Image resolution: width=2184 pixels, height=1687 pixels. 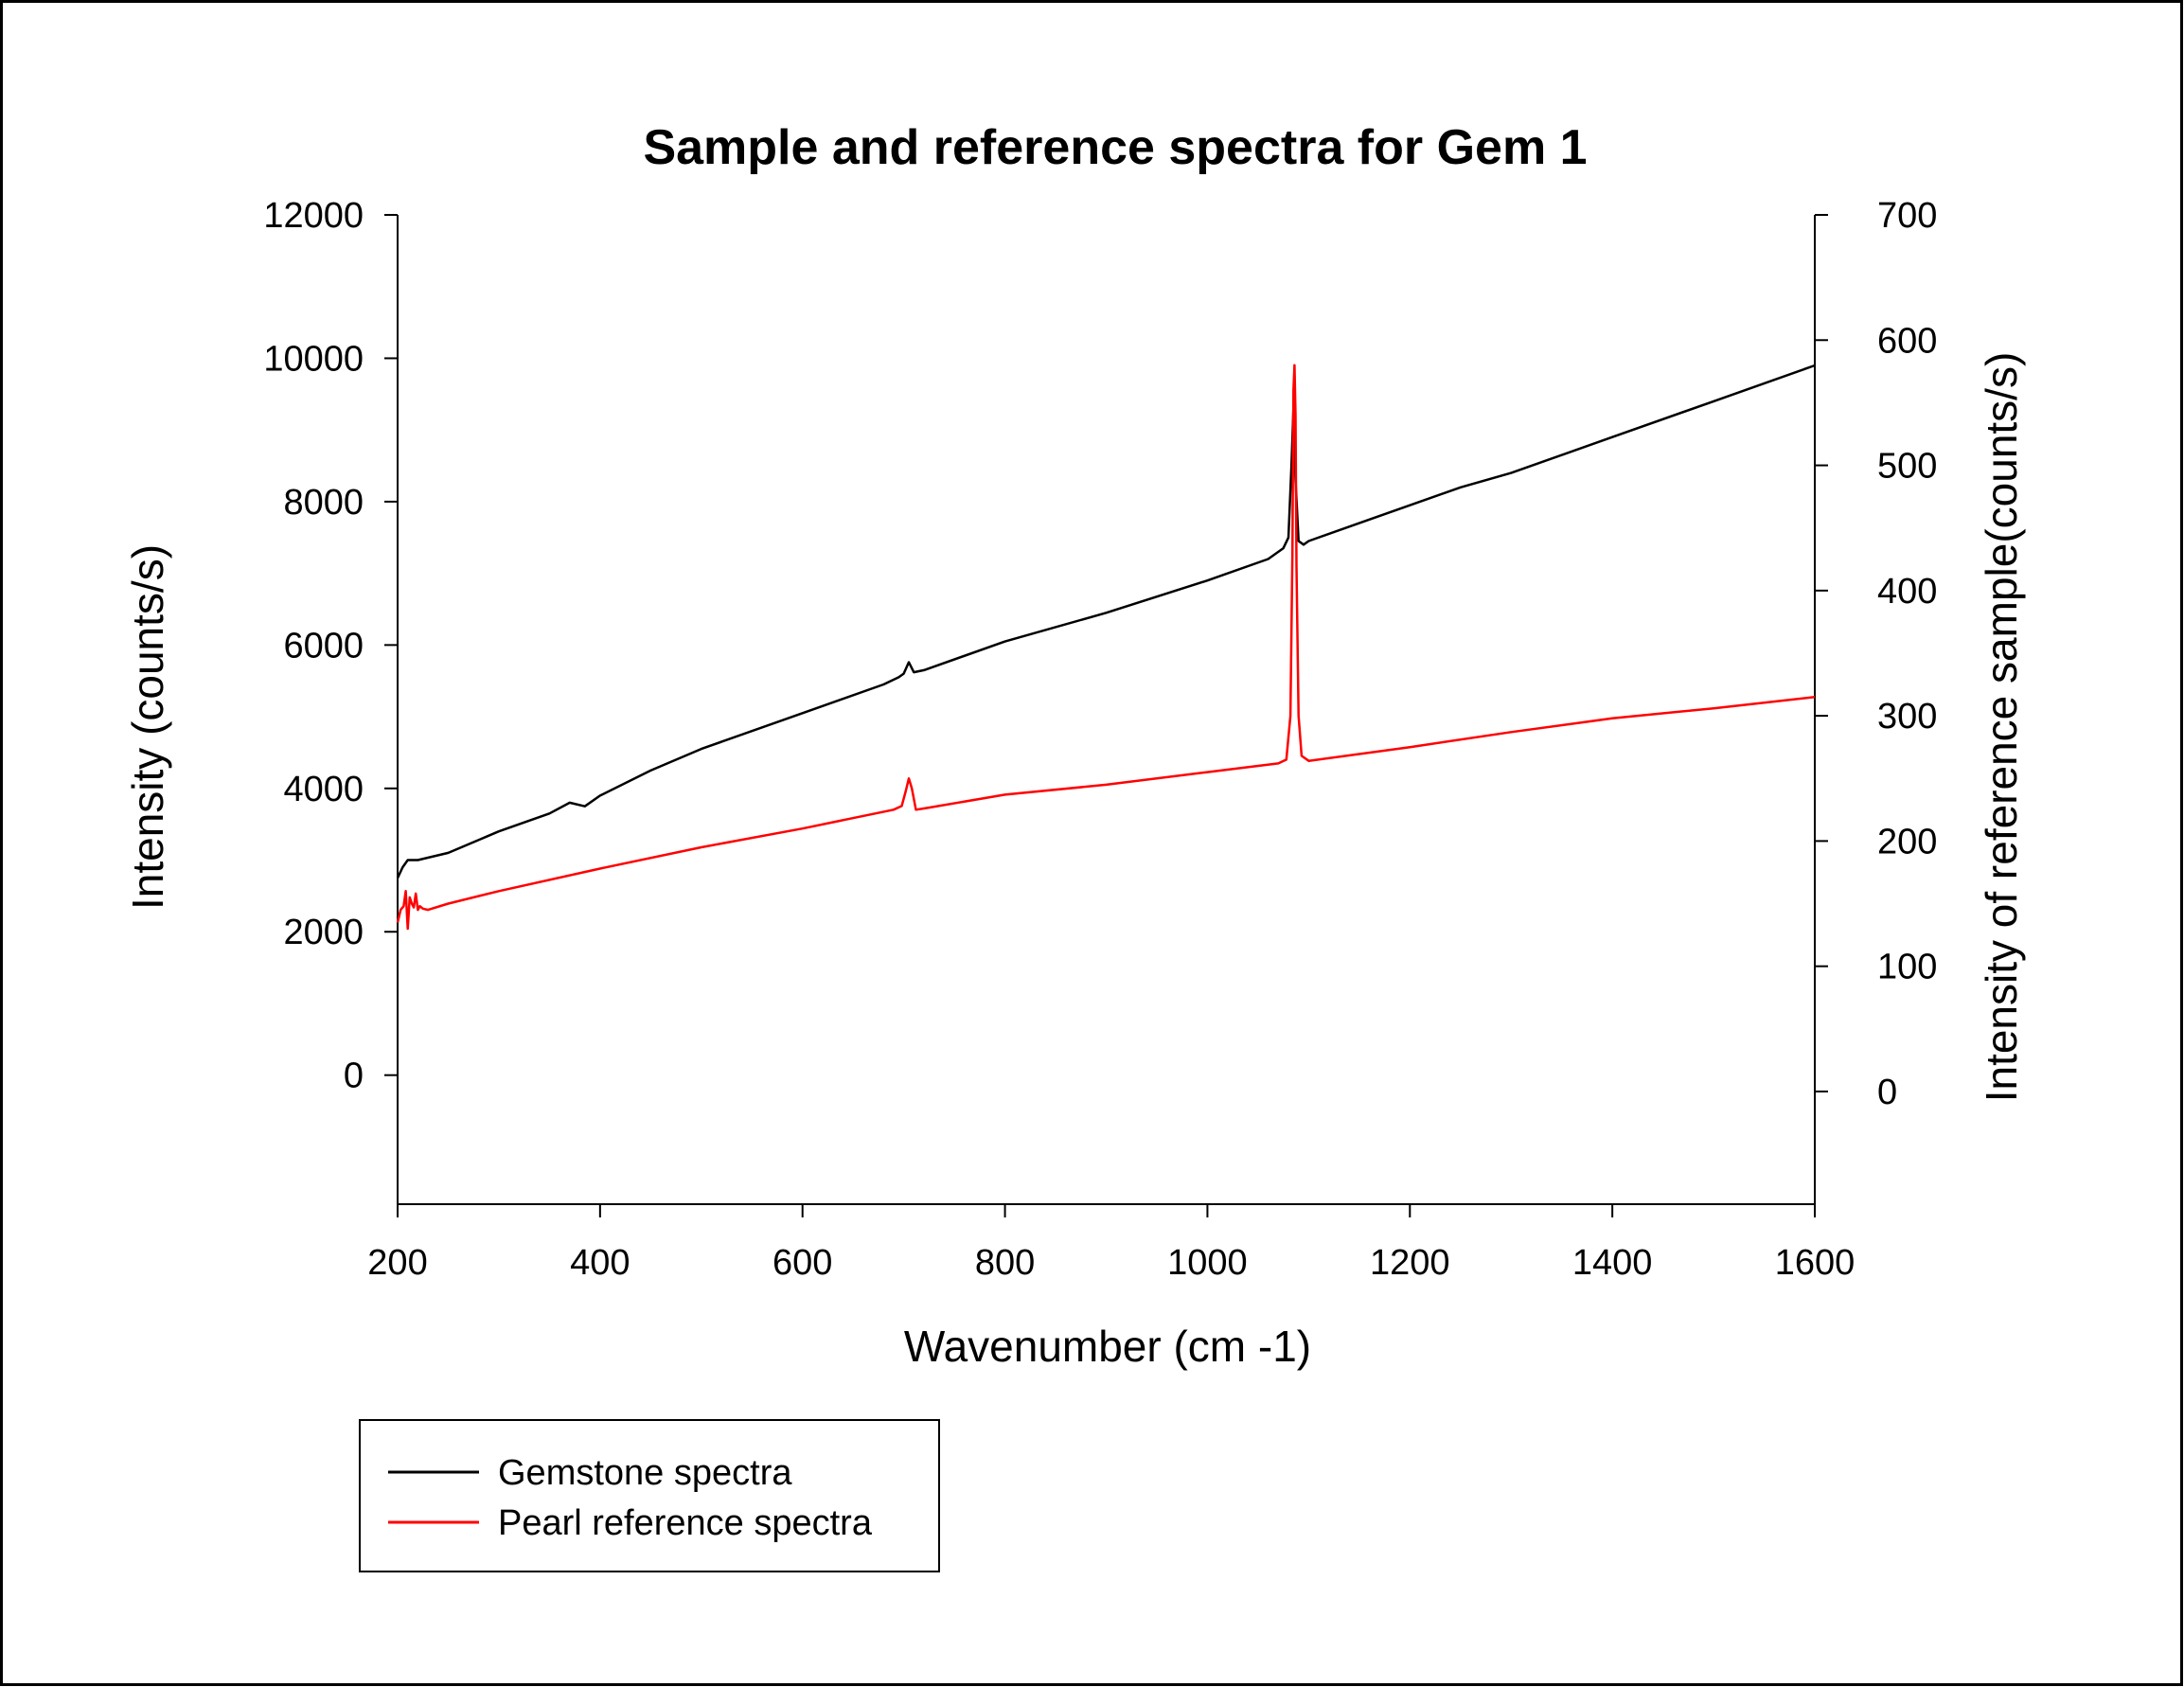 What do you see at coordinates (600, 1263) in the screenshot?
I see `x-tick-label: 400` at bounding box center [600, 1263].